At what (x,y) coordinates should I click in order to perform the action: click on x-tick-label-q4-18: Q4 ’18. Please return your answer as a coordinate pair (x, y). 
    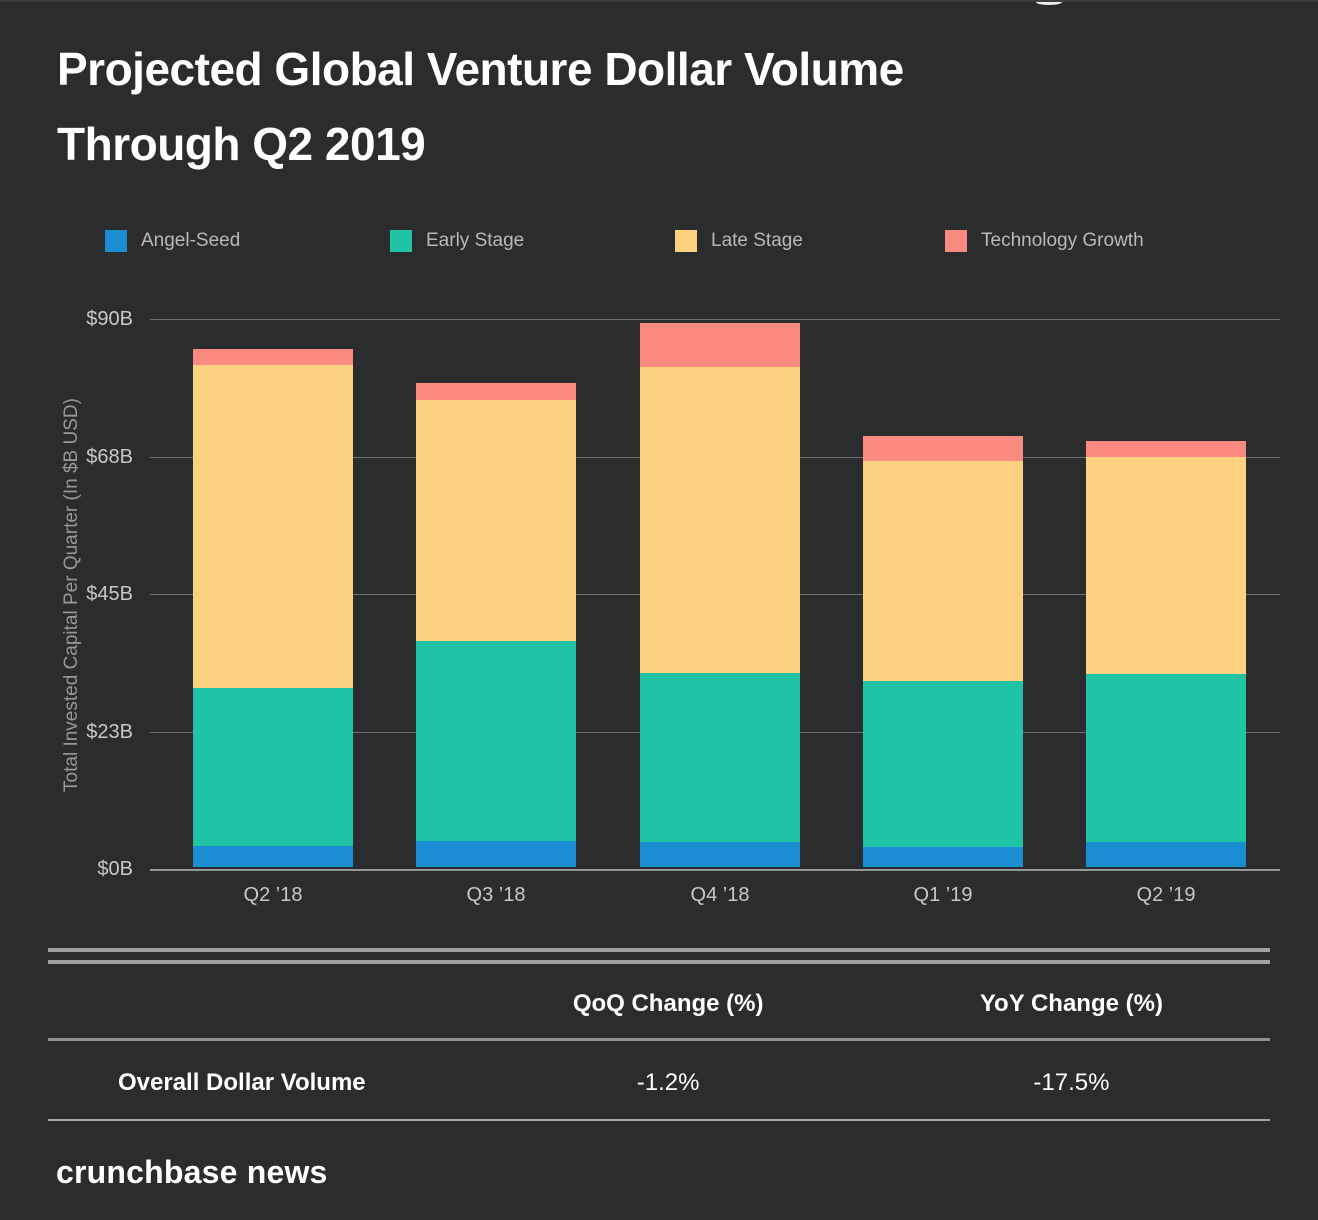
    Looking at the image, I should click on (720, 895).